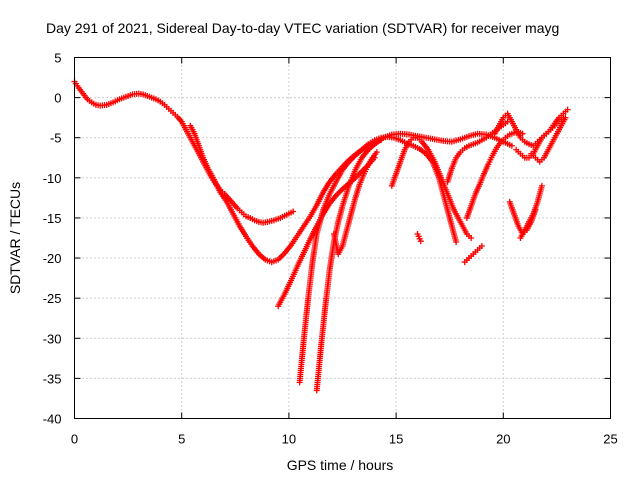  I want to click on x-tick-label: 0, so click(74, 439).